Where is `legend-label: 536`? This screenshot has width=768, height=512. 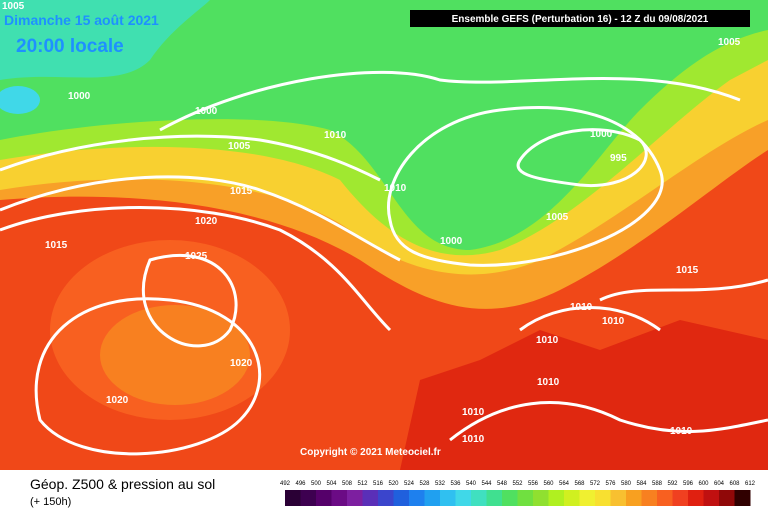 legend-label: 536 is located at coordinates (455, 484).